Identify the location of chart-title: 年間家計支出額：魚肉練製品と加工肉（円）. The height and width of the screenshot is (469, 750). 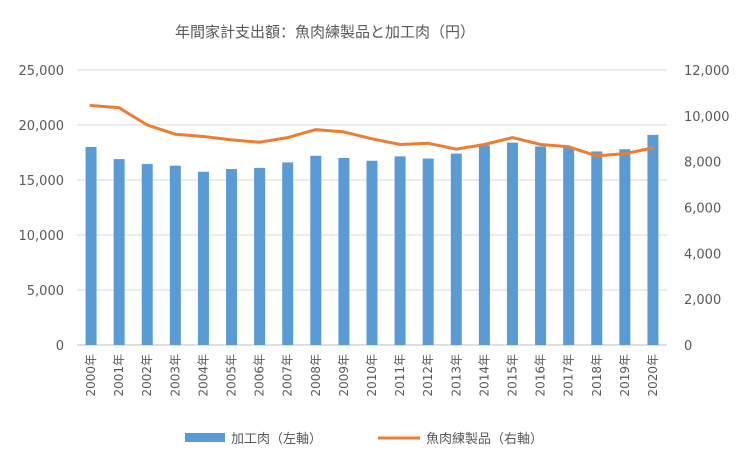
(325, 32).